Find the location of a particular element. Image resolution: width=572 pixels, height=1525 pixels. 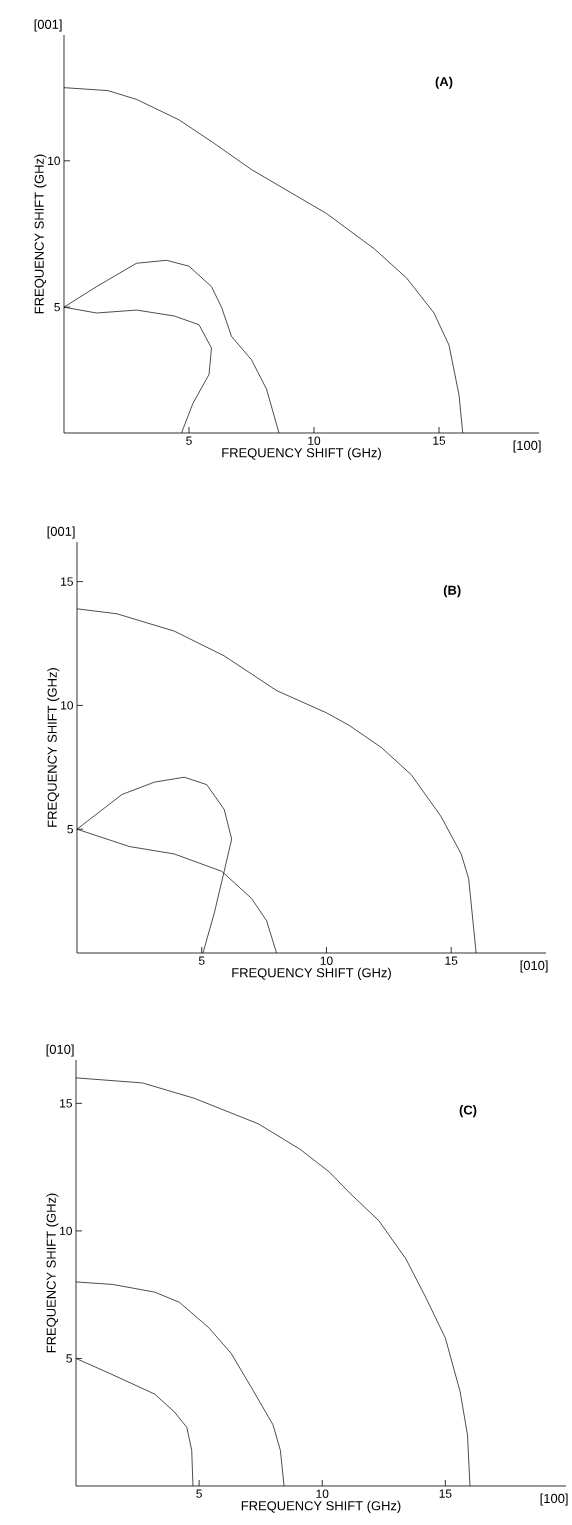

text: (B) is located at coordinates (452, 591).